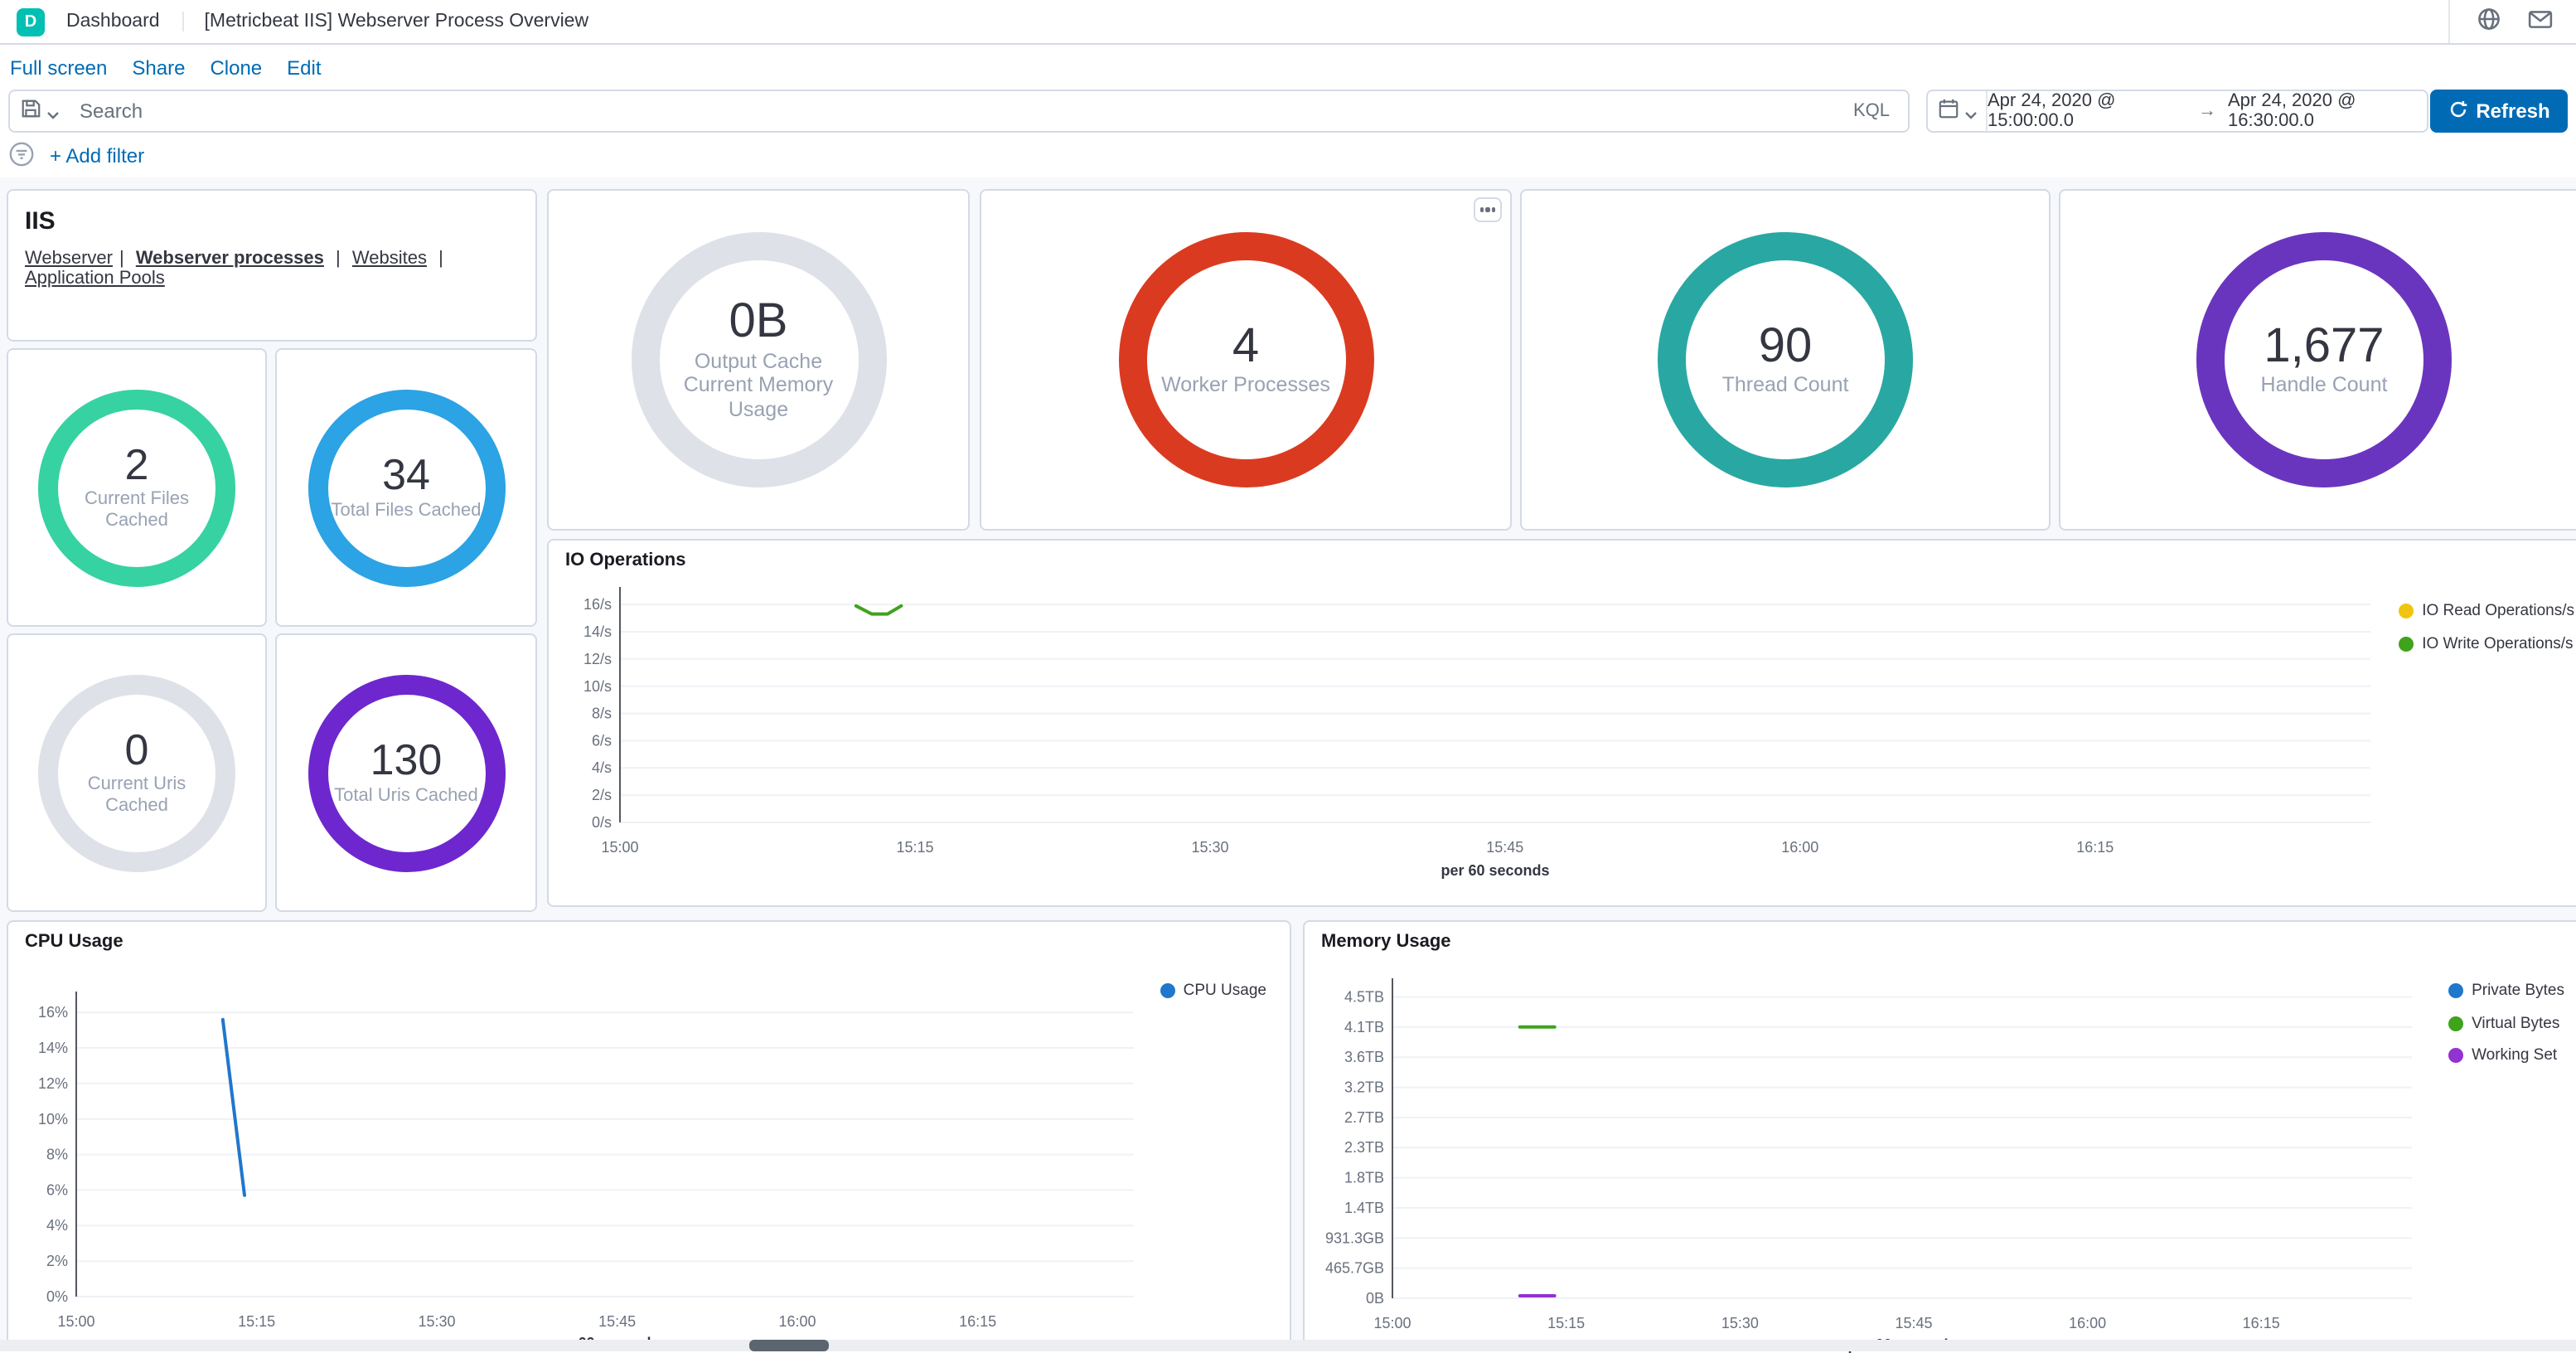 Image resolution: width=2576 pixels, height=1353 pixels. I want to click on svg-text: 15:15, so click(1566, 1323).